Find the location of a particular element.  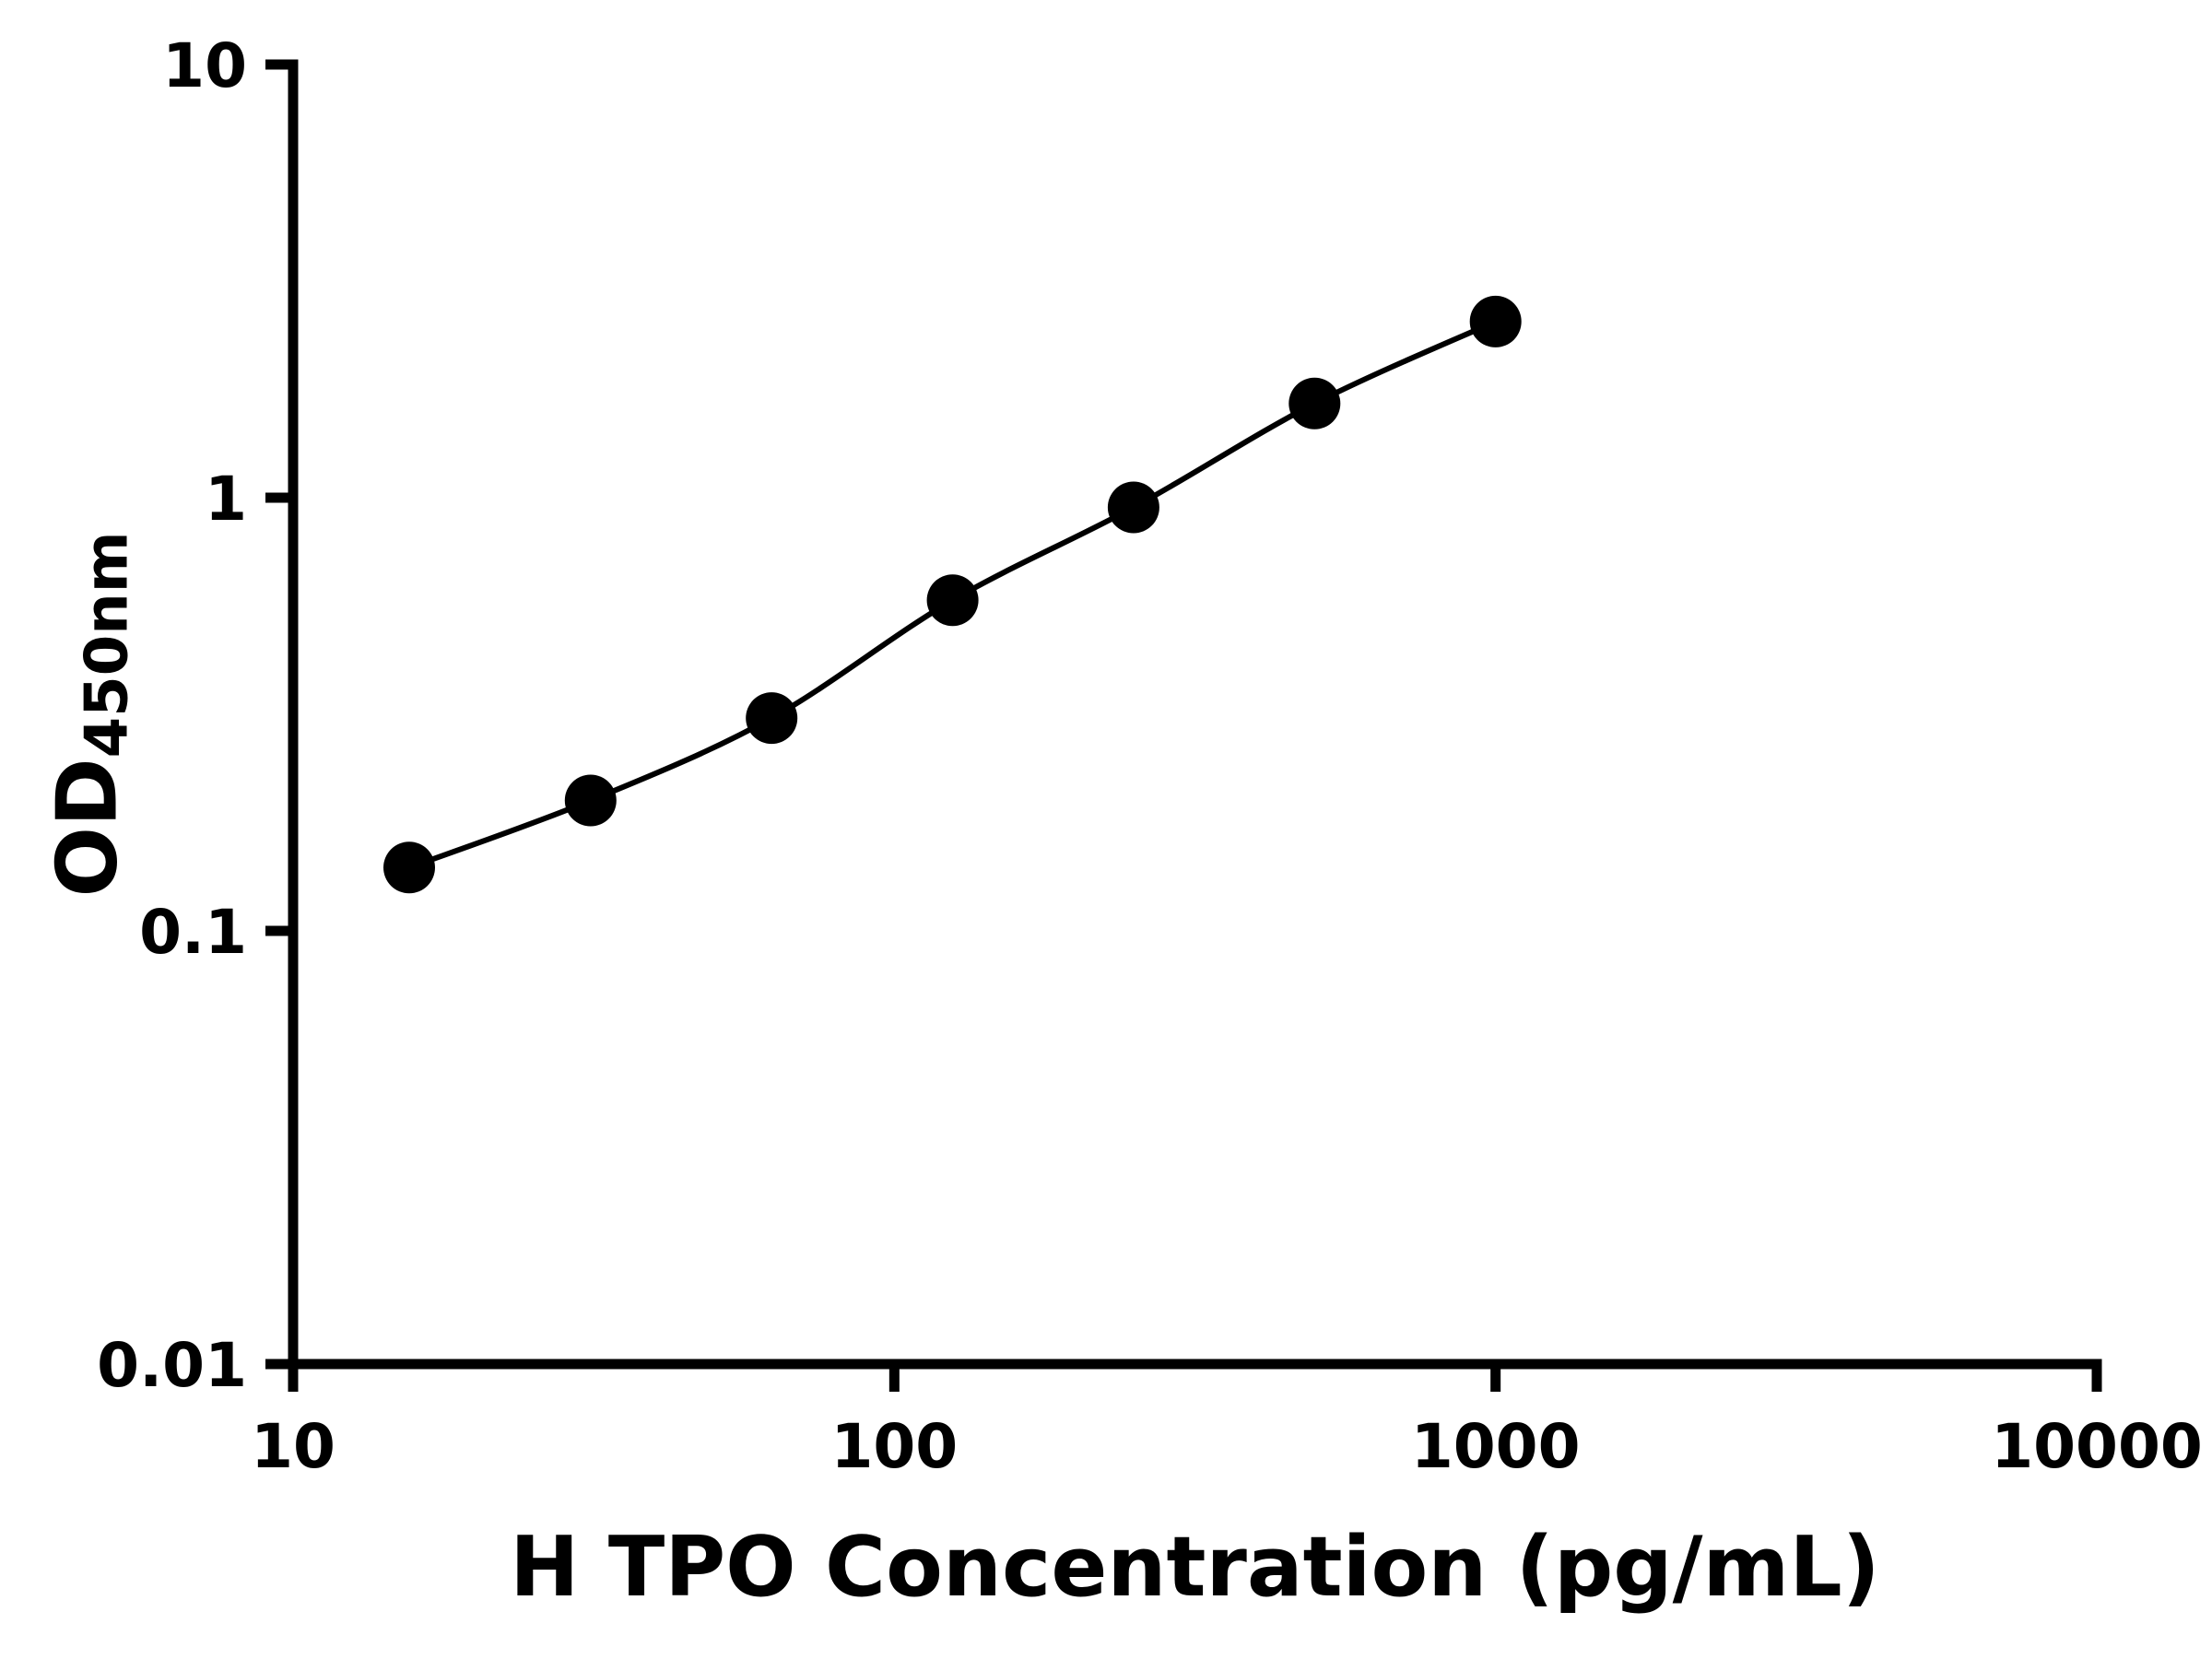

x-tick-label: 1000 is located at coordinates (1496, 1446).